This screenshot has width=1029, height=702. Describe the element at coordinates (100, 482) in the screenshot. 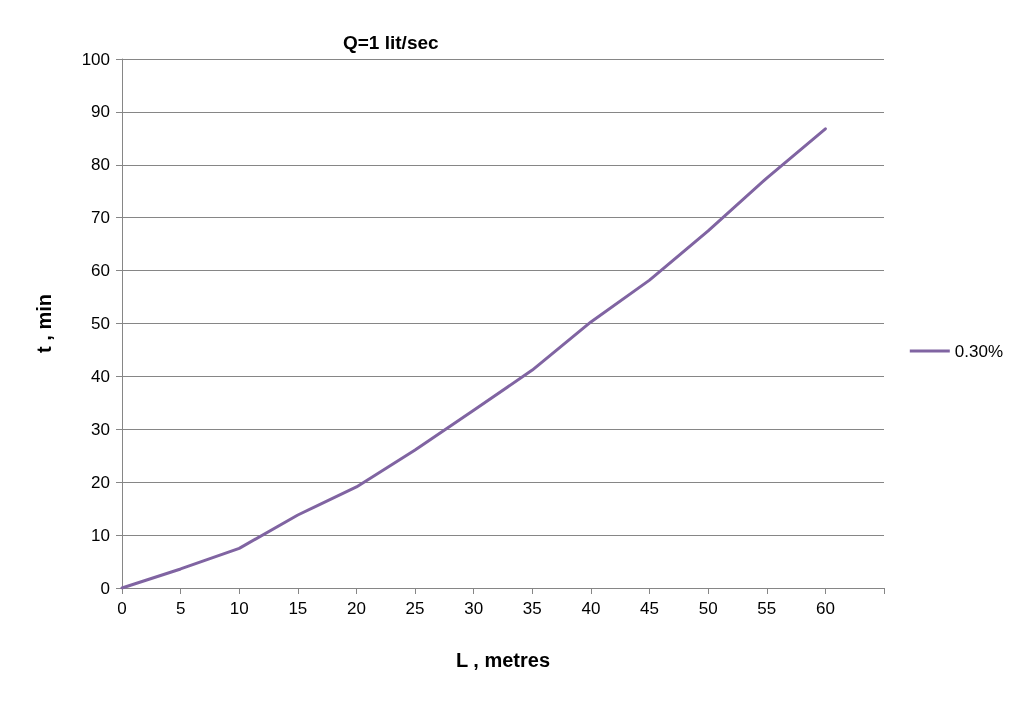

I see `y-tick-label: 20` at that location.